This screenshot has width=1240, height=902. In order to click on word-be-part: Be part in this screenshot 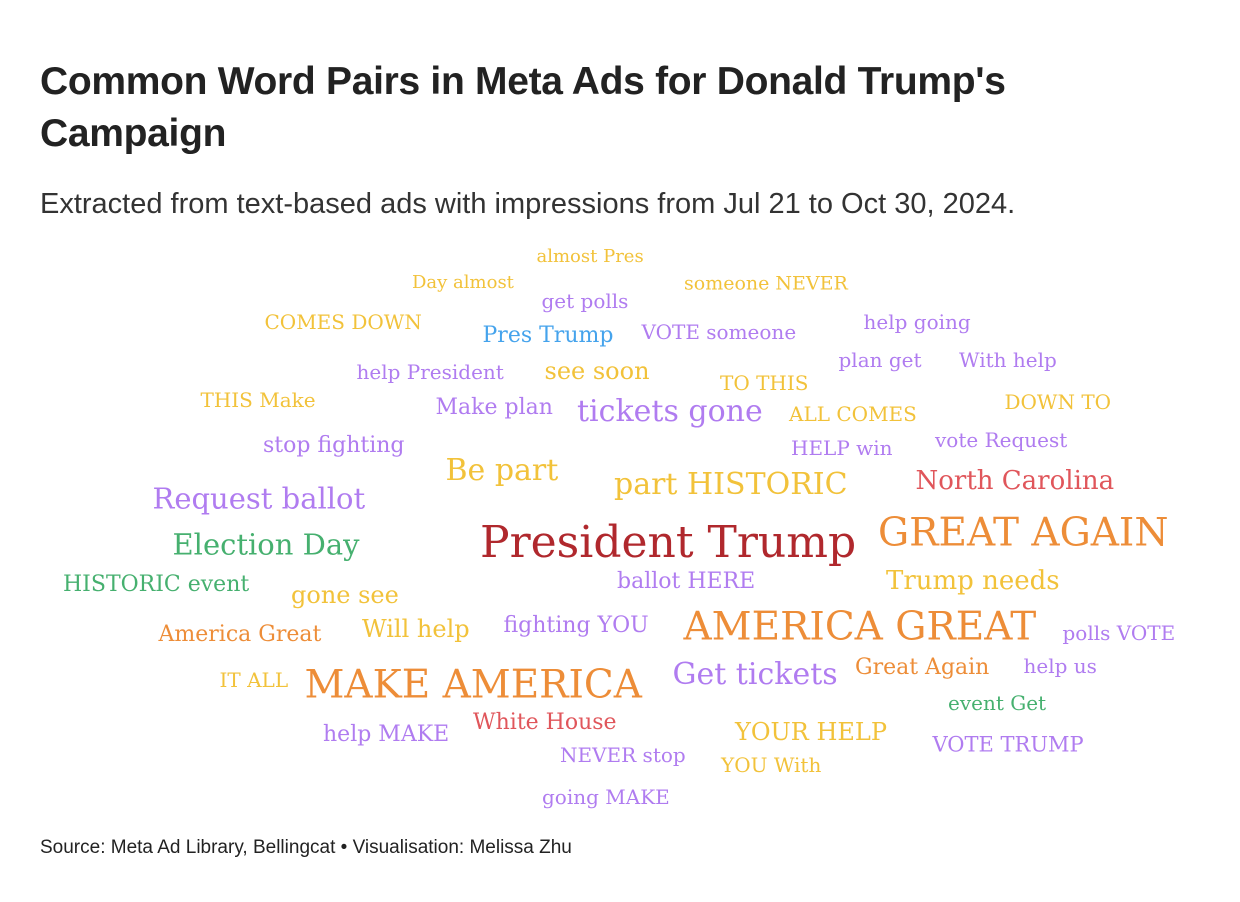, I will do `click(502, 470)`.